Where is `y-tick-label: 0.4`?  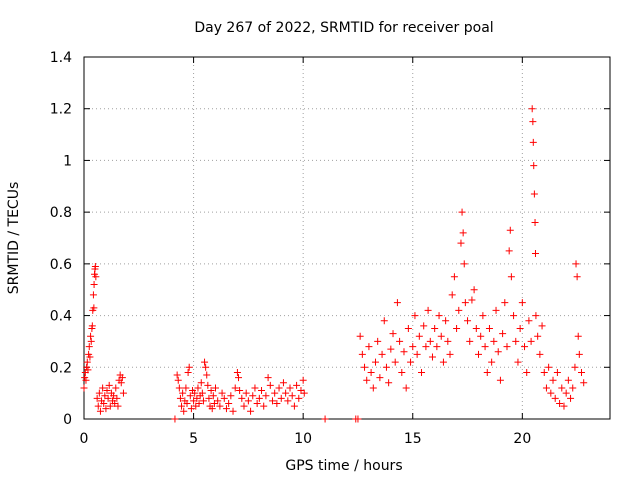 y-tick-label: 0.4 is located at coordinates (61, 317).